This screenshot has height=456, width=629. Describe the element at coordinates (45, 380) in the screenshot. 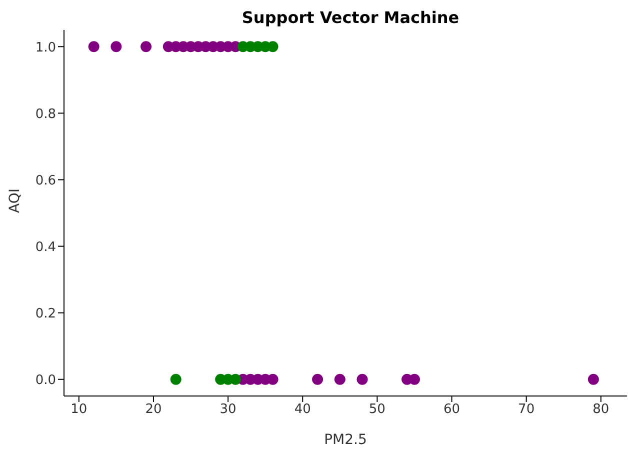

I see `y-tick-label: 0.0` at that location.